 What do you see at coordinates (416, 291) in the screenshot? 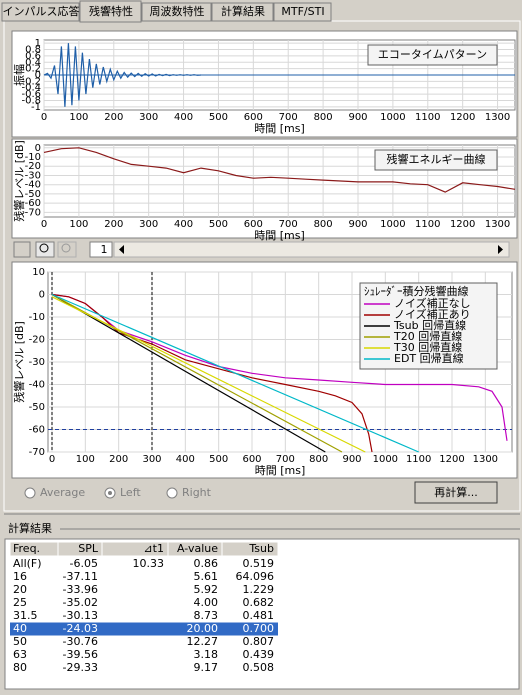
I see `legend-title: ｼｭﾚｰﾀﾞｰ積分残響曲線` at bounding box center [416, 291].